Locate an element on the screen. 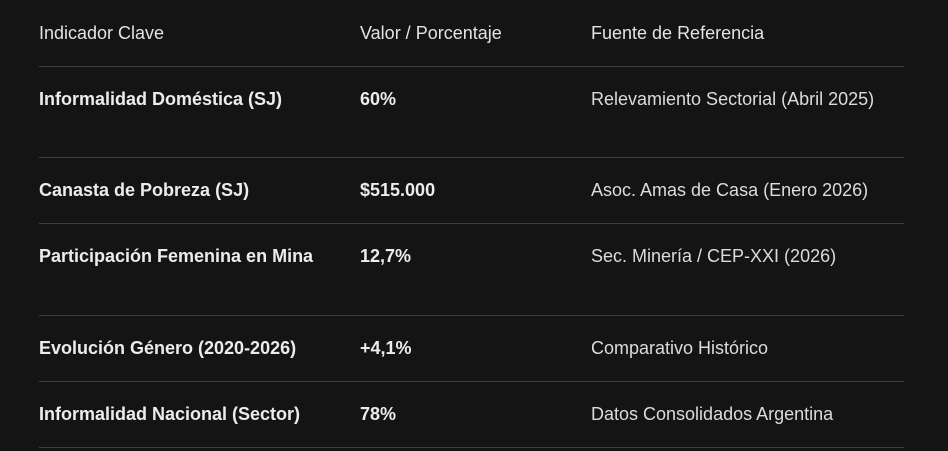 The image size is (948, 451). value-cell: 12,7% is located at coordinates (386, 256).